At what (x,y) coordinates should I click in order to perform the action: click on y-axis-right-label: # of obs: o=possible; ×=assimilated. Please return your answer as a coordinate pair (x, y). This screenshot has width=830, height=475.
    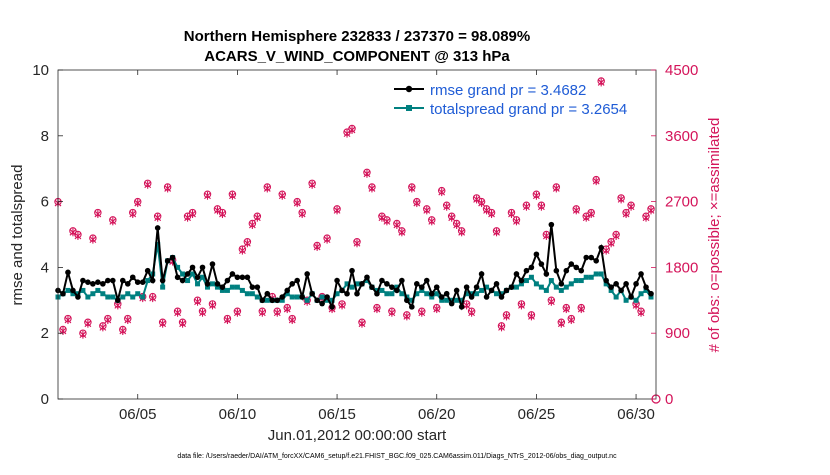
    Looking at the image, I should click on (714, 235).